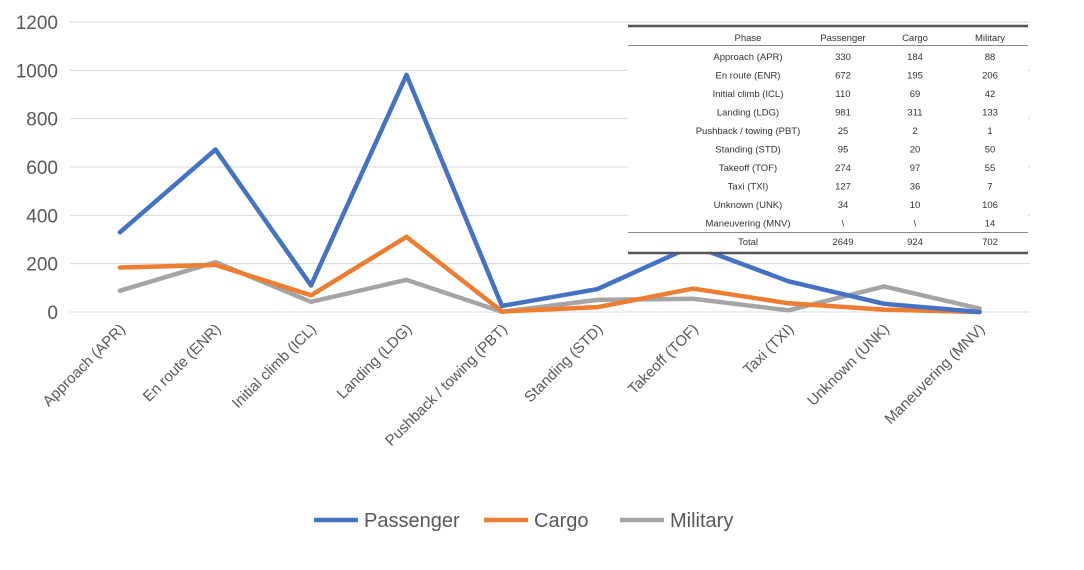 The image size is (1084, 570). What do you see at coordinates (915, 57) in the screenshot?
I see `table-cell: 184` at bounding box center [915, 57].